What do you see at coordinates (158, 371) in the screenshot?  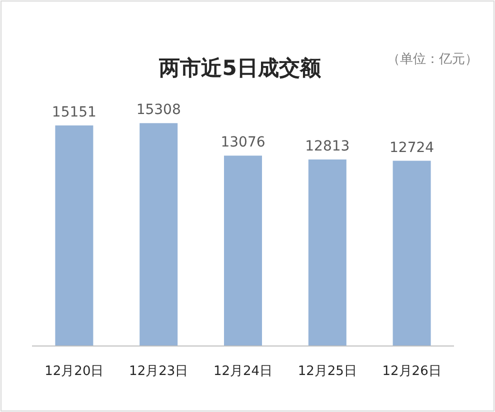 I see `x-tick-label: 12月23日` at bounding box center [158, 371].